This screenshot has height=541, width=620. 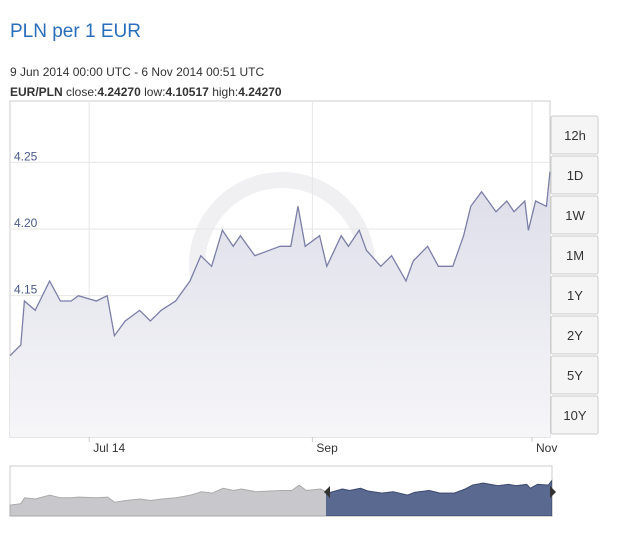 What do you see at coordinates (75, 31) in the screenshot?
I see `chart-title: PLN per 1 EUR` at bounding box center [75, 31].